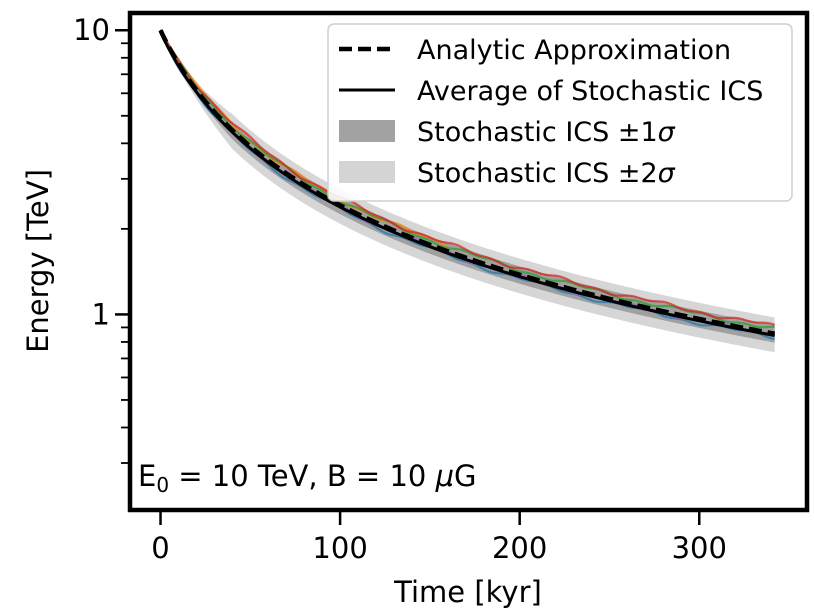 The width and height of the screenshot is (814, 610). What do you see at coordinates (339, 548) in the screenshot?
I see `x-tick-label: 100` at bounding box center [339, 548].